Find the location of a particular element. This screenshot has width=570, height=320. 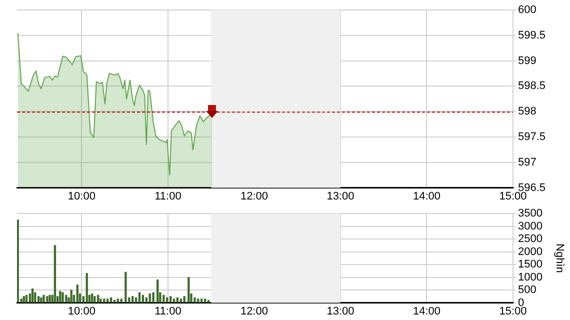

y-tick-label: 1000 is located at coordinates (530, 277).